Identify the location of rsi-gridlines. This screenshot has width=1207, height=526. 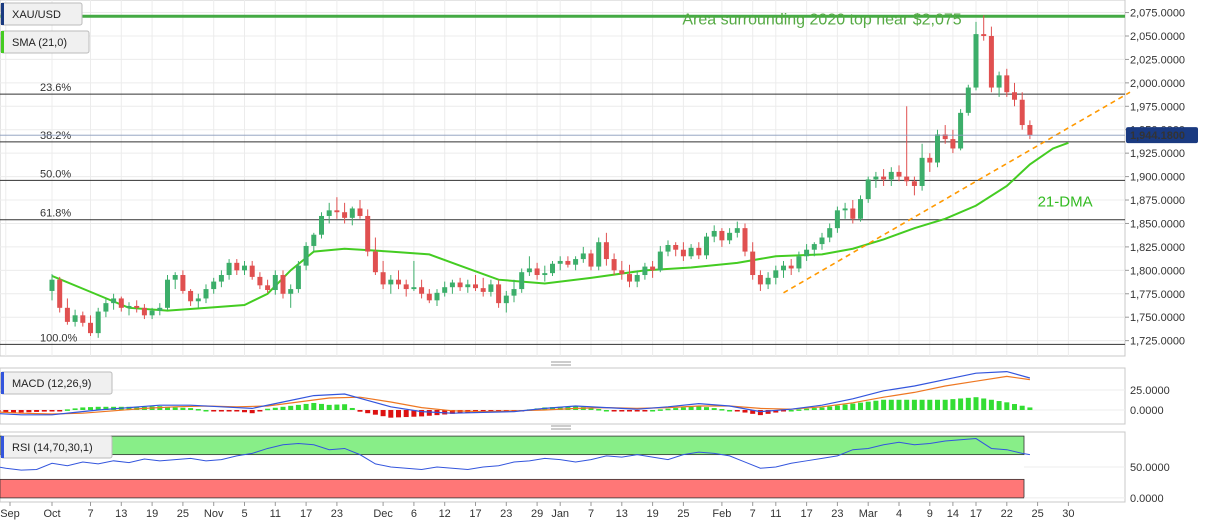
(1074, 482).